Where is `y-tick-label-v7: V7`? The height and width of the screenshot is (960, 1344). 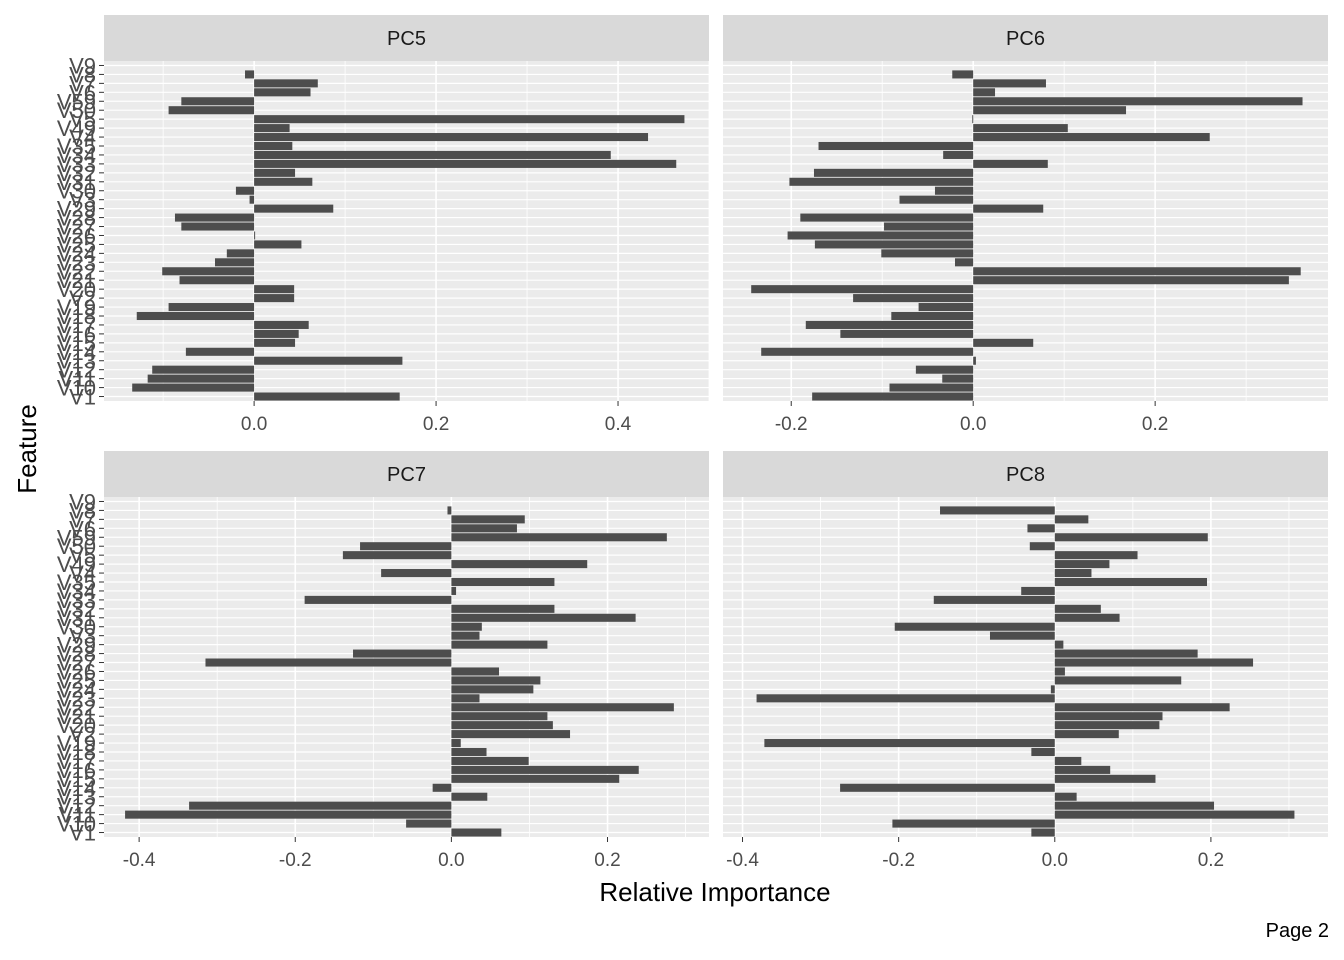
y-tick-label-v7: V7 is located at coordinates (82, 83).